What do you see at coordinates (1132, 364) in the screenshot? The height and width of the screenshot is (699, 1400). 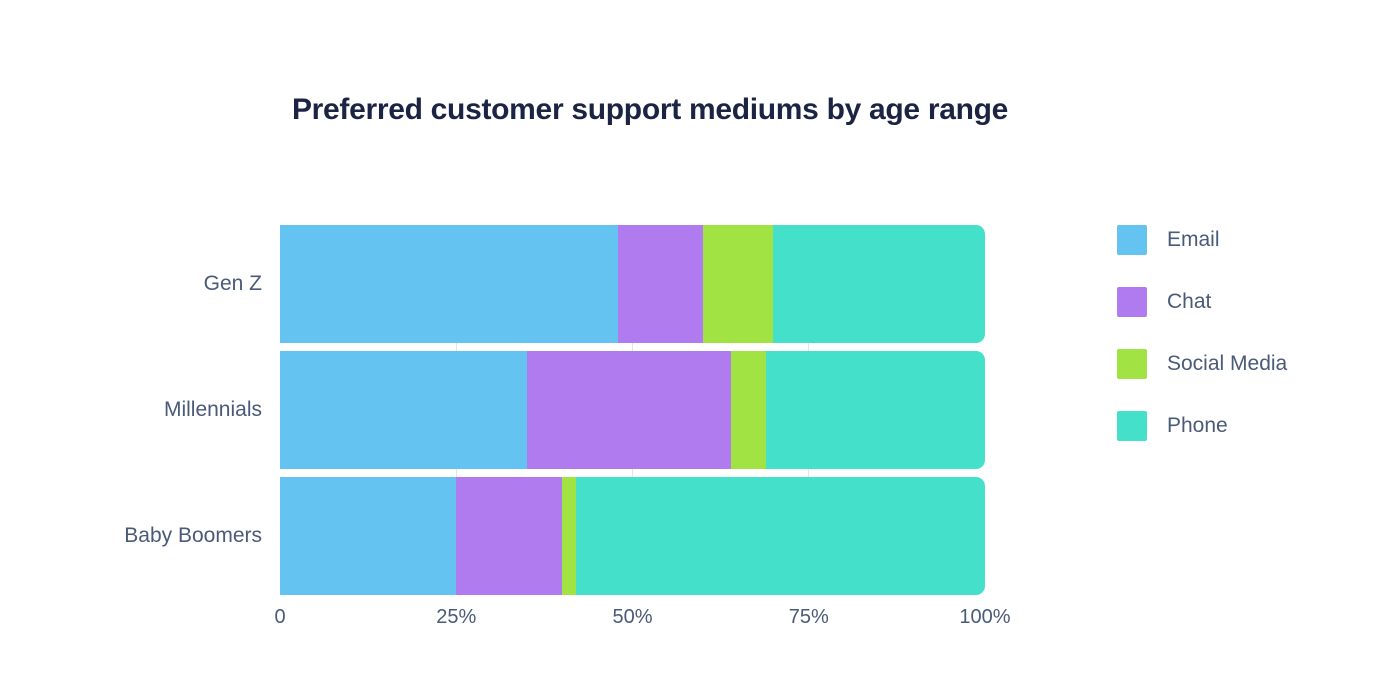 I see `legend-swatch-social-media` at bounding box center [1132, 364].